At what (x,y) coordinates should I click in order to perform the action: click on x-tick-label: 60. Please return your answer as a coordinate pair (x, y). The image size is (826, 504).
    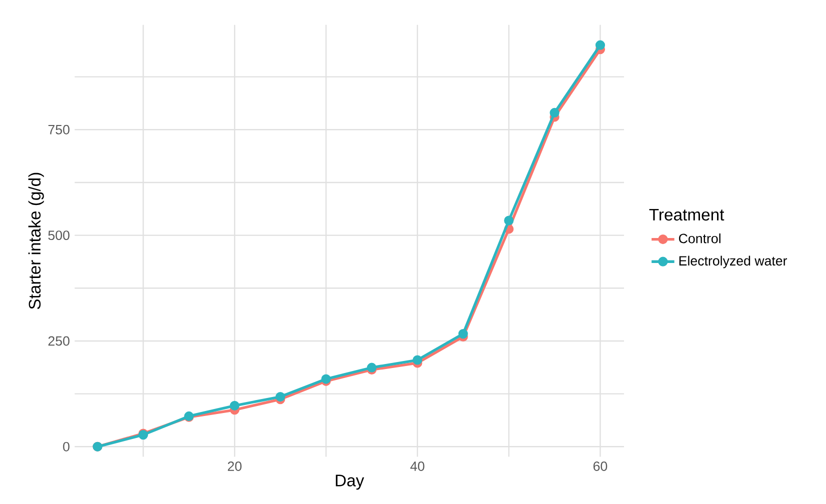
    Looking at the image, I should click on (600, 466).